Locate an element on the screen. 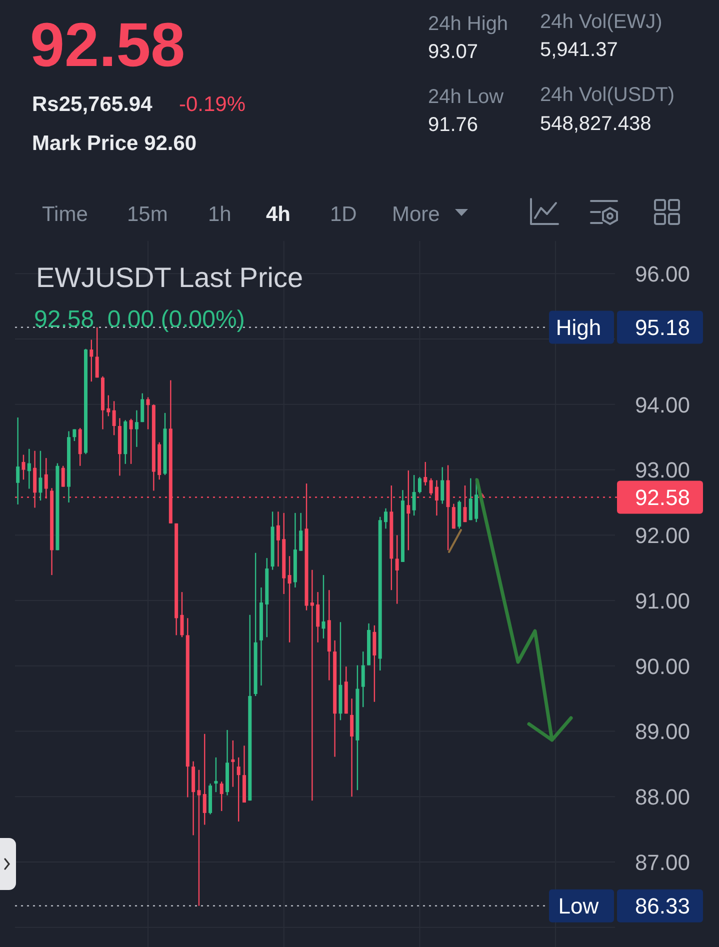  text: 92.58 0.00 (0.00%) is located at coordinates (139, 319).